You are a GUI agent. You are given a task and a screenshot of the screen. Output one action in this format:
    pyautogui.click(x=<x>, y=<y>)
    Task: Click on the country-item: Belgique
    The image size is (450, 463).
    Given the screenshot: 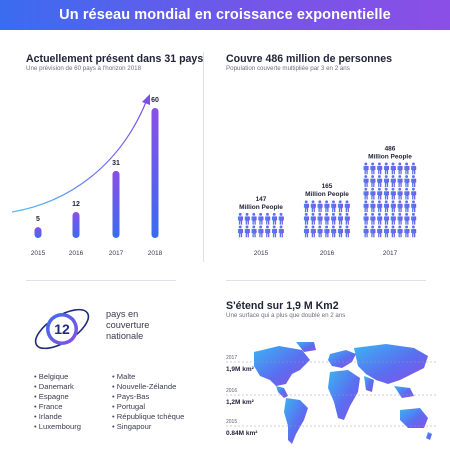 What is the action you would take?
    pyautogui.click(x=57, y=377)
    